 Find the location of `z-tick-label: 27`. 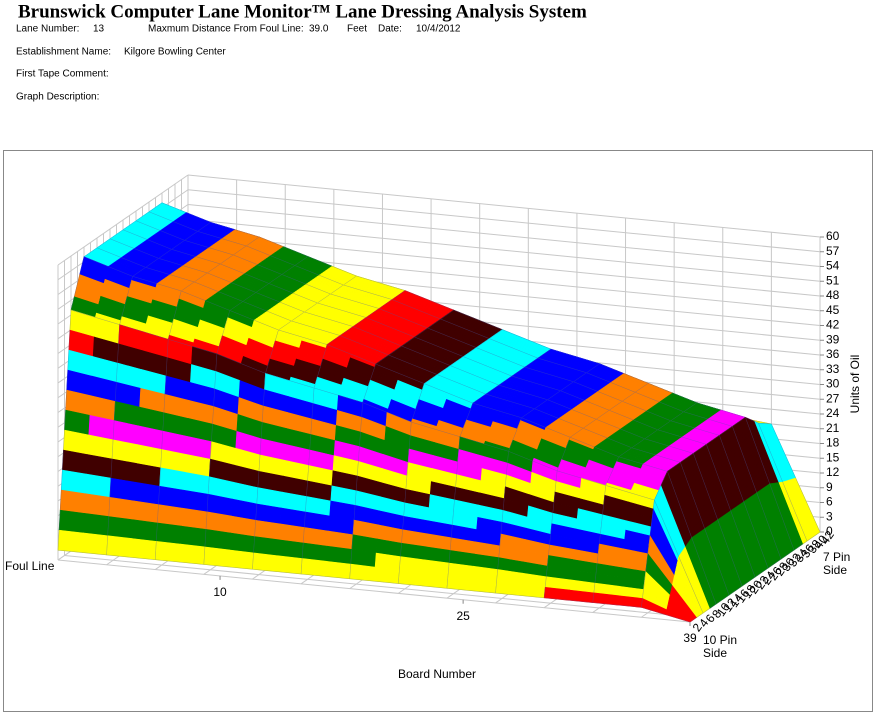

z-tick-label: 27 is located at coordinates (833, 398).